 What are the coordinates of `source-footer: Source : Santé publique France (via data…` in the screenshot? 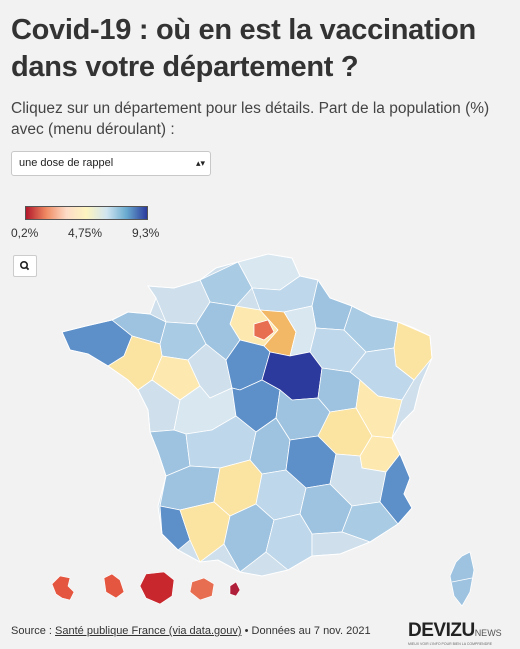 It's located at (191, 631).